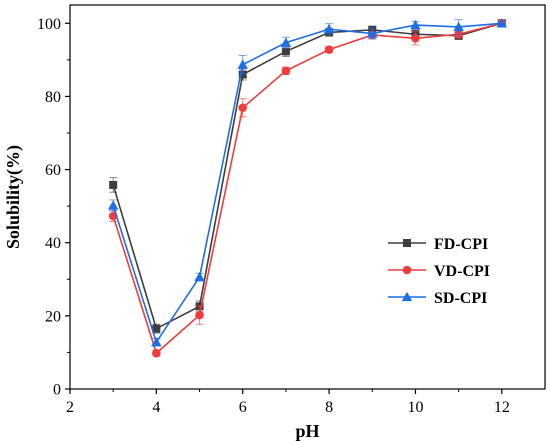 The width and height of the screenshot is (550, 445). What do you see at coordinates (53, 316) in the screenshot?
I see `y-tick-label: 20` at bounding box center [53, 316].